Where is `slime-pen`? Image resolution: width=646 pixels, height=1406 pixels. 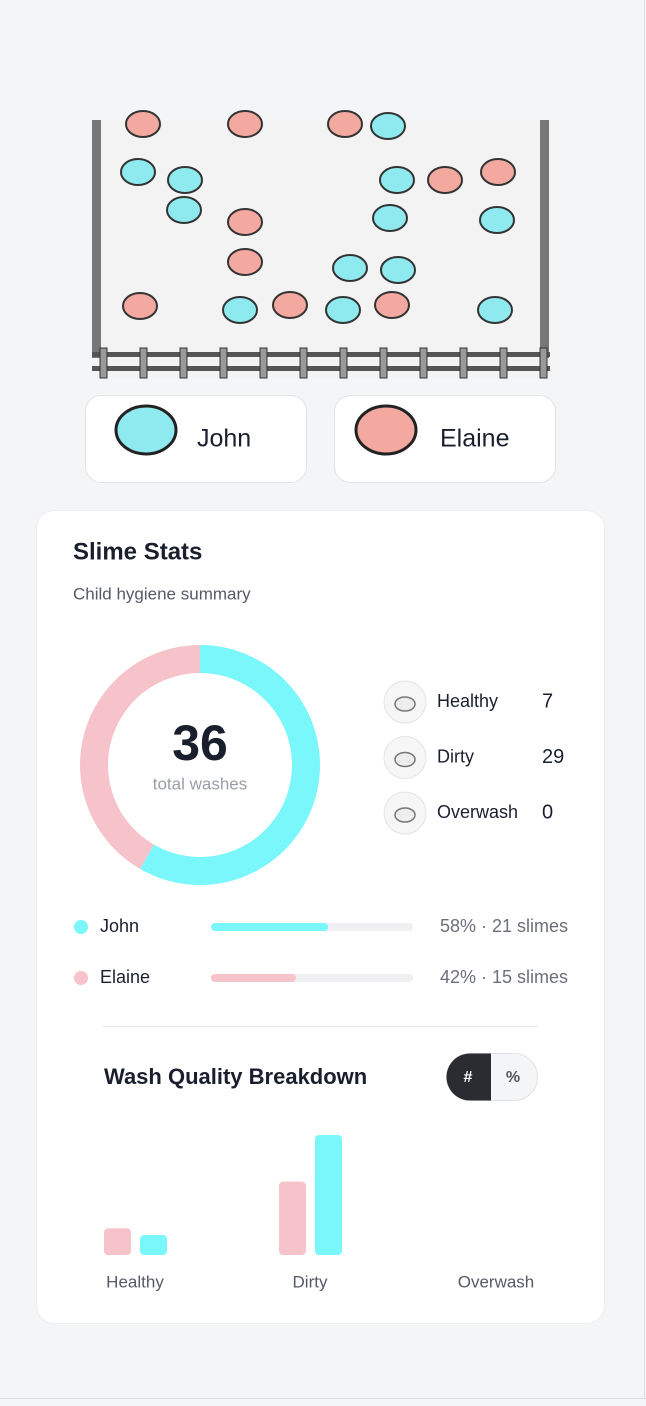 slime-pen is located at coordinates (321, 244).